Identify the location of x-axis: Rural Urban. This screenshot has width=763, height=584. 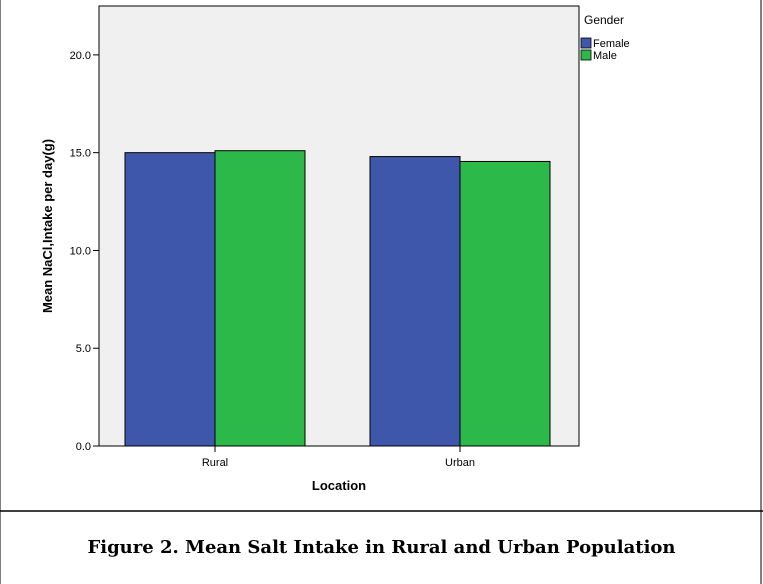
(338, 457).